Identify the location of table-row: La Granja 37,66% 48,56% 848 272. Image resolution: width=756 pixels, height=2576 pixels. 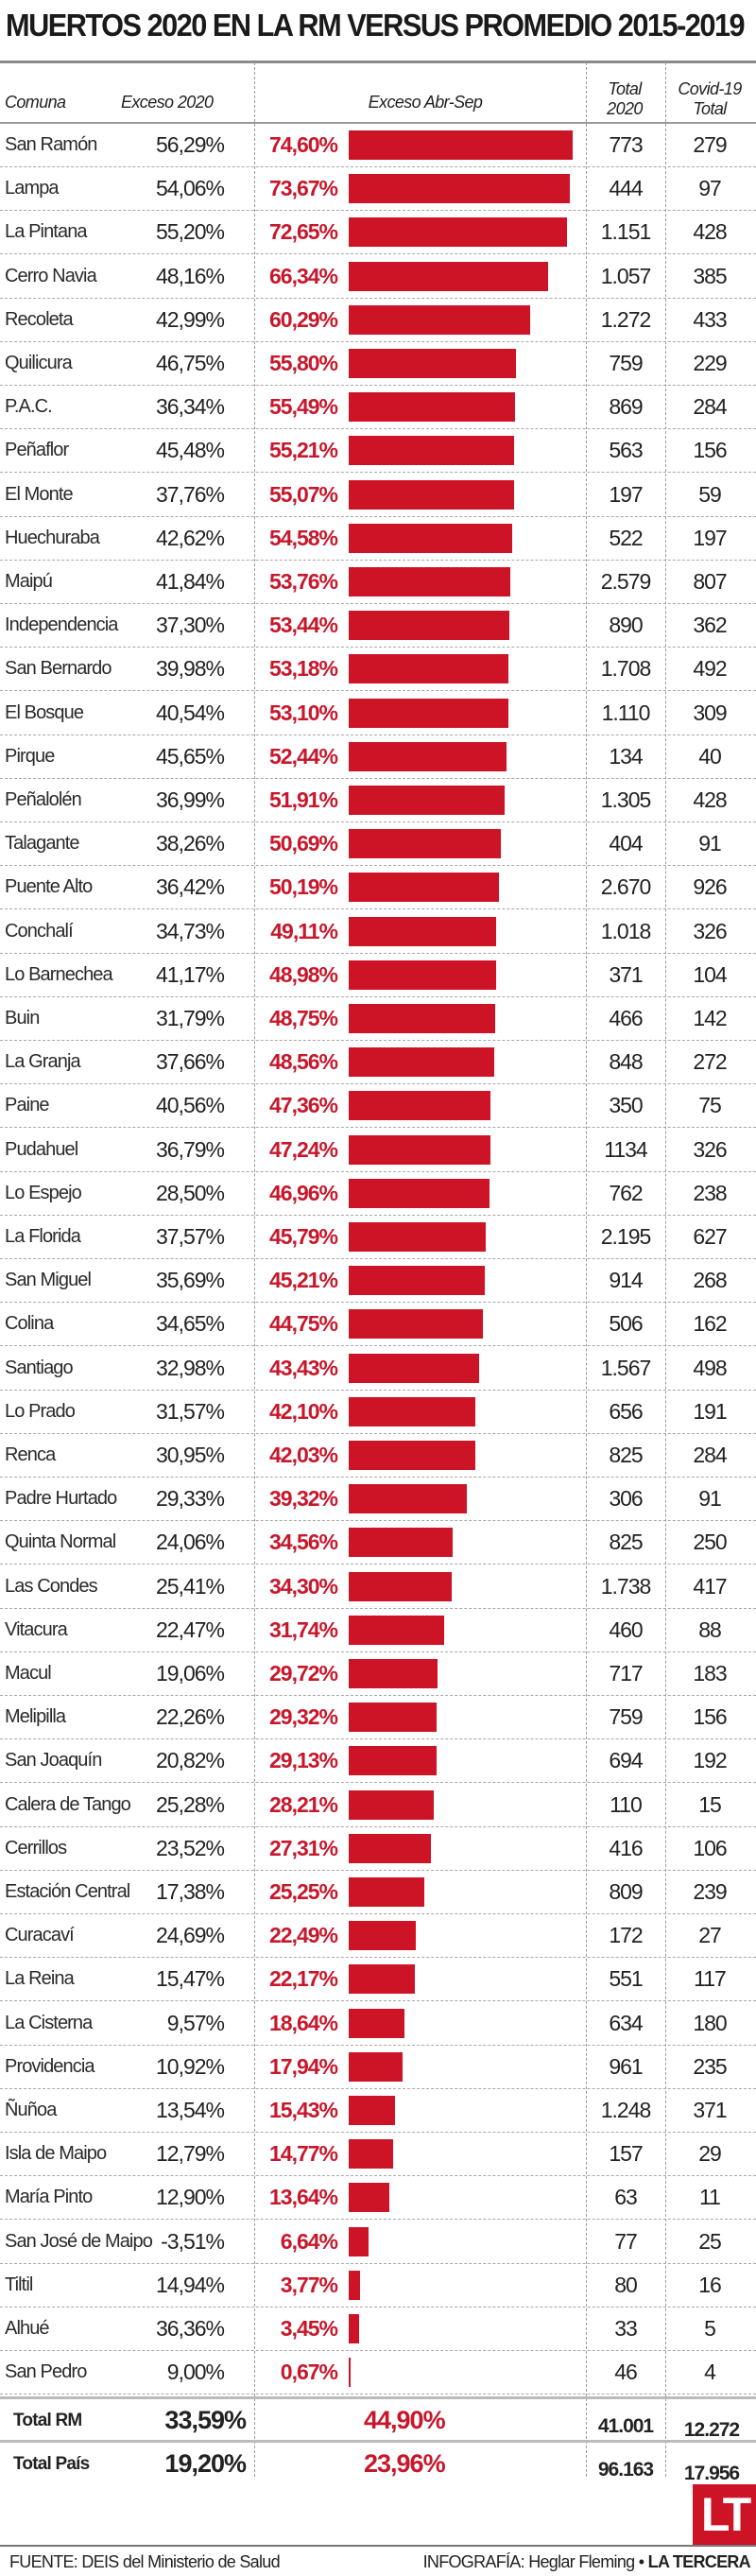
(378, 1063).